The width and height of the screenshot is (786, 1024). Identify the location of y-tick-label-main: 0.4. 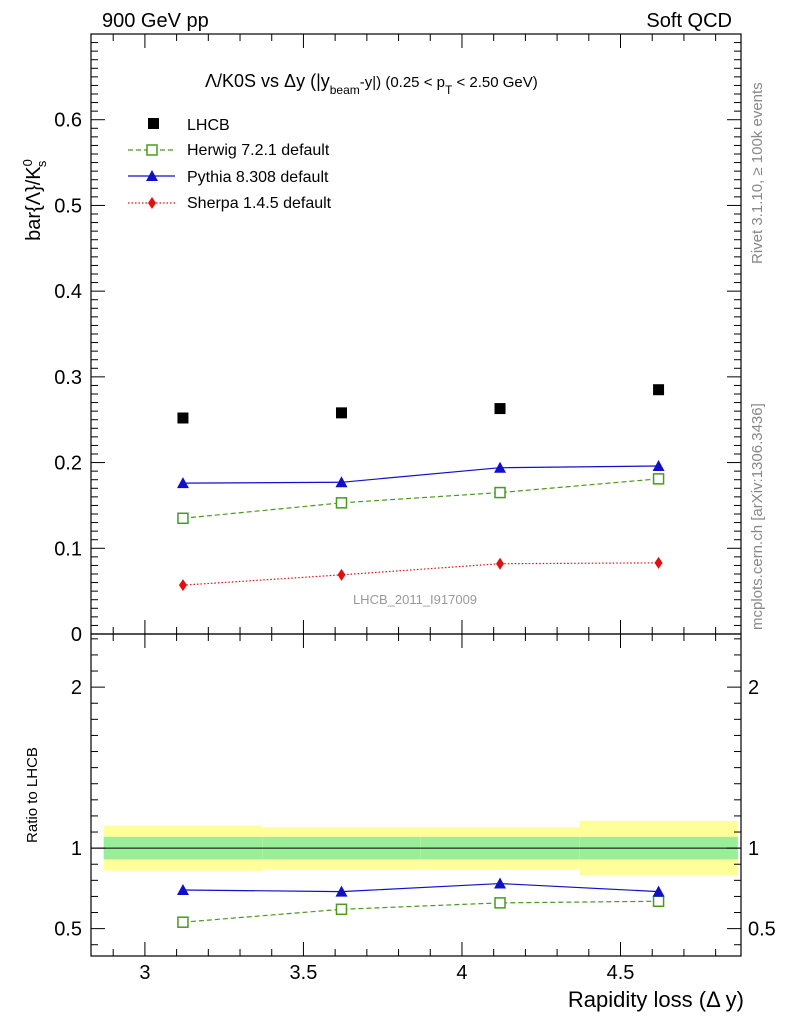
(68, 292).